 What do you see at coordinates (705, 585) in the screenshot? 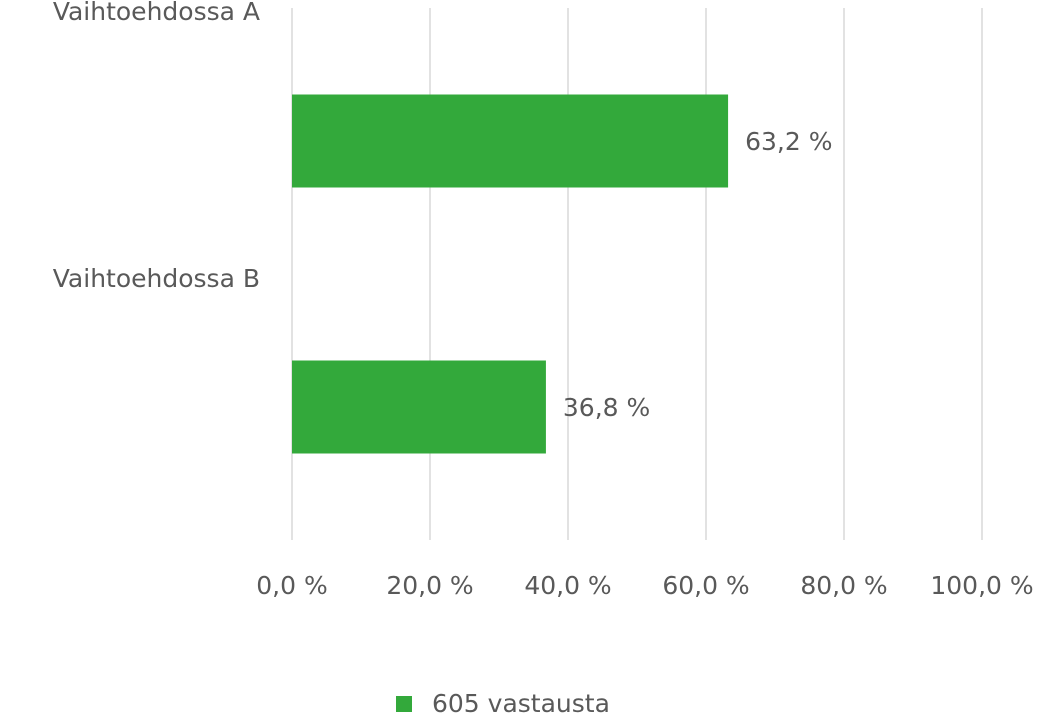
I see `x-tick-label: 60,0 %` at bounding box center [705, 585].